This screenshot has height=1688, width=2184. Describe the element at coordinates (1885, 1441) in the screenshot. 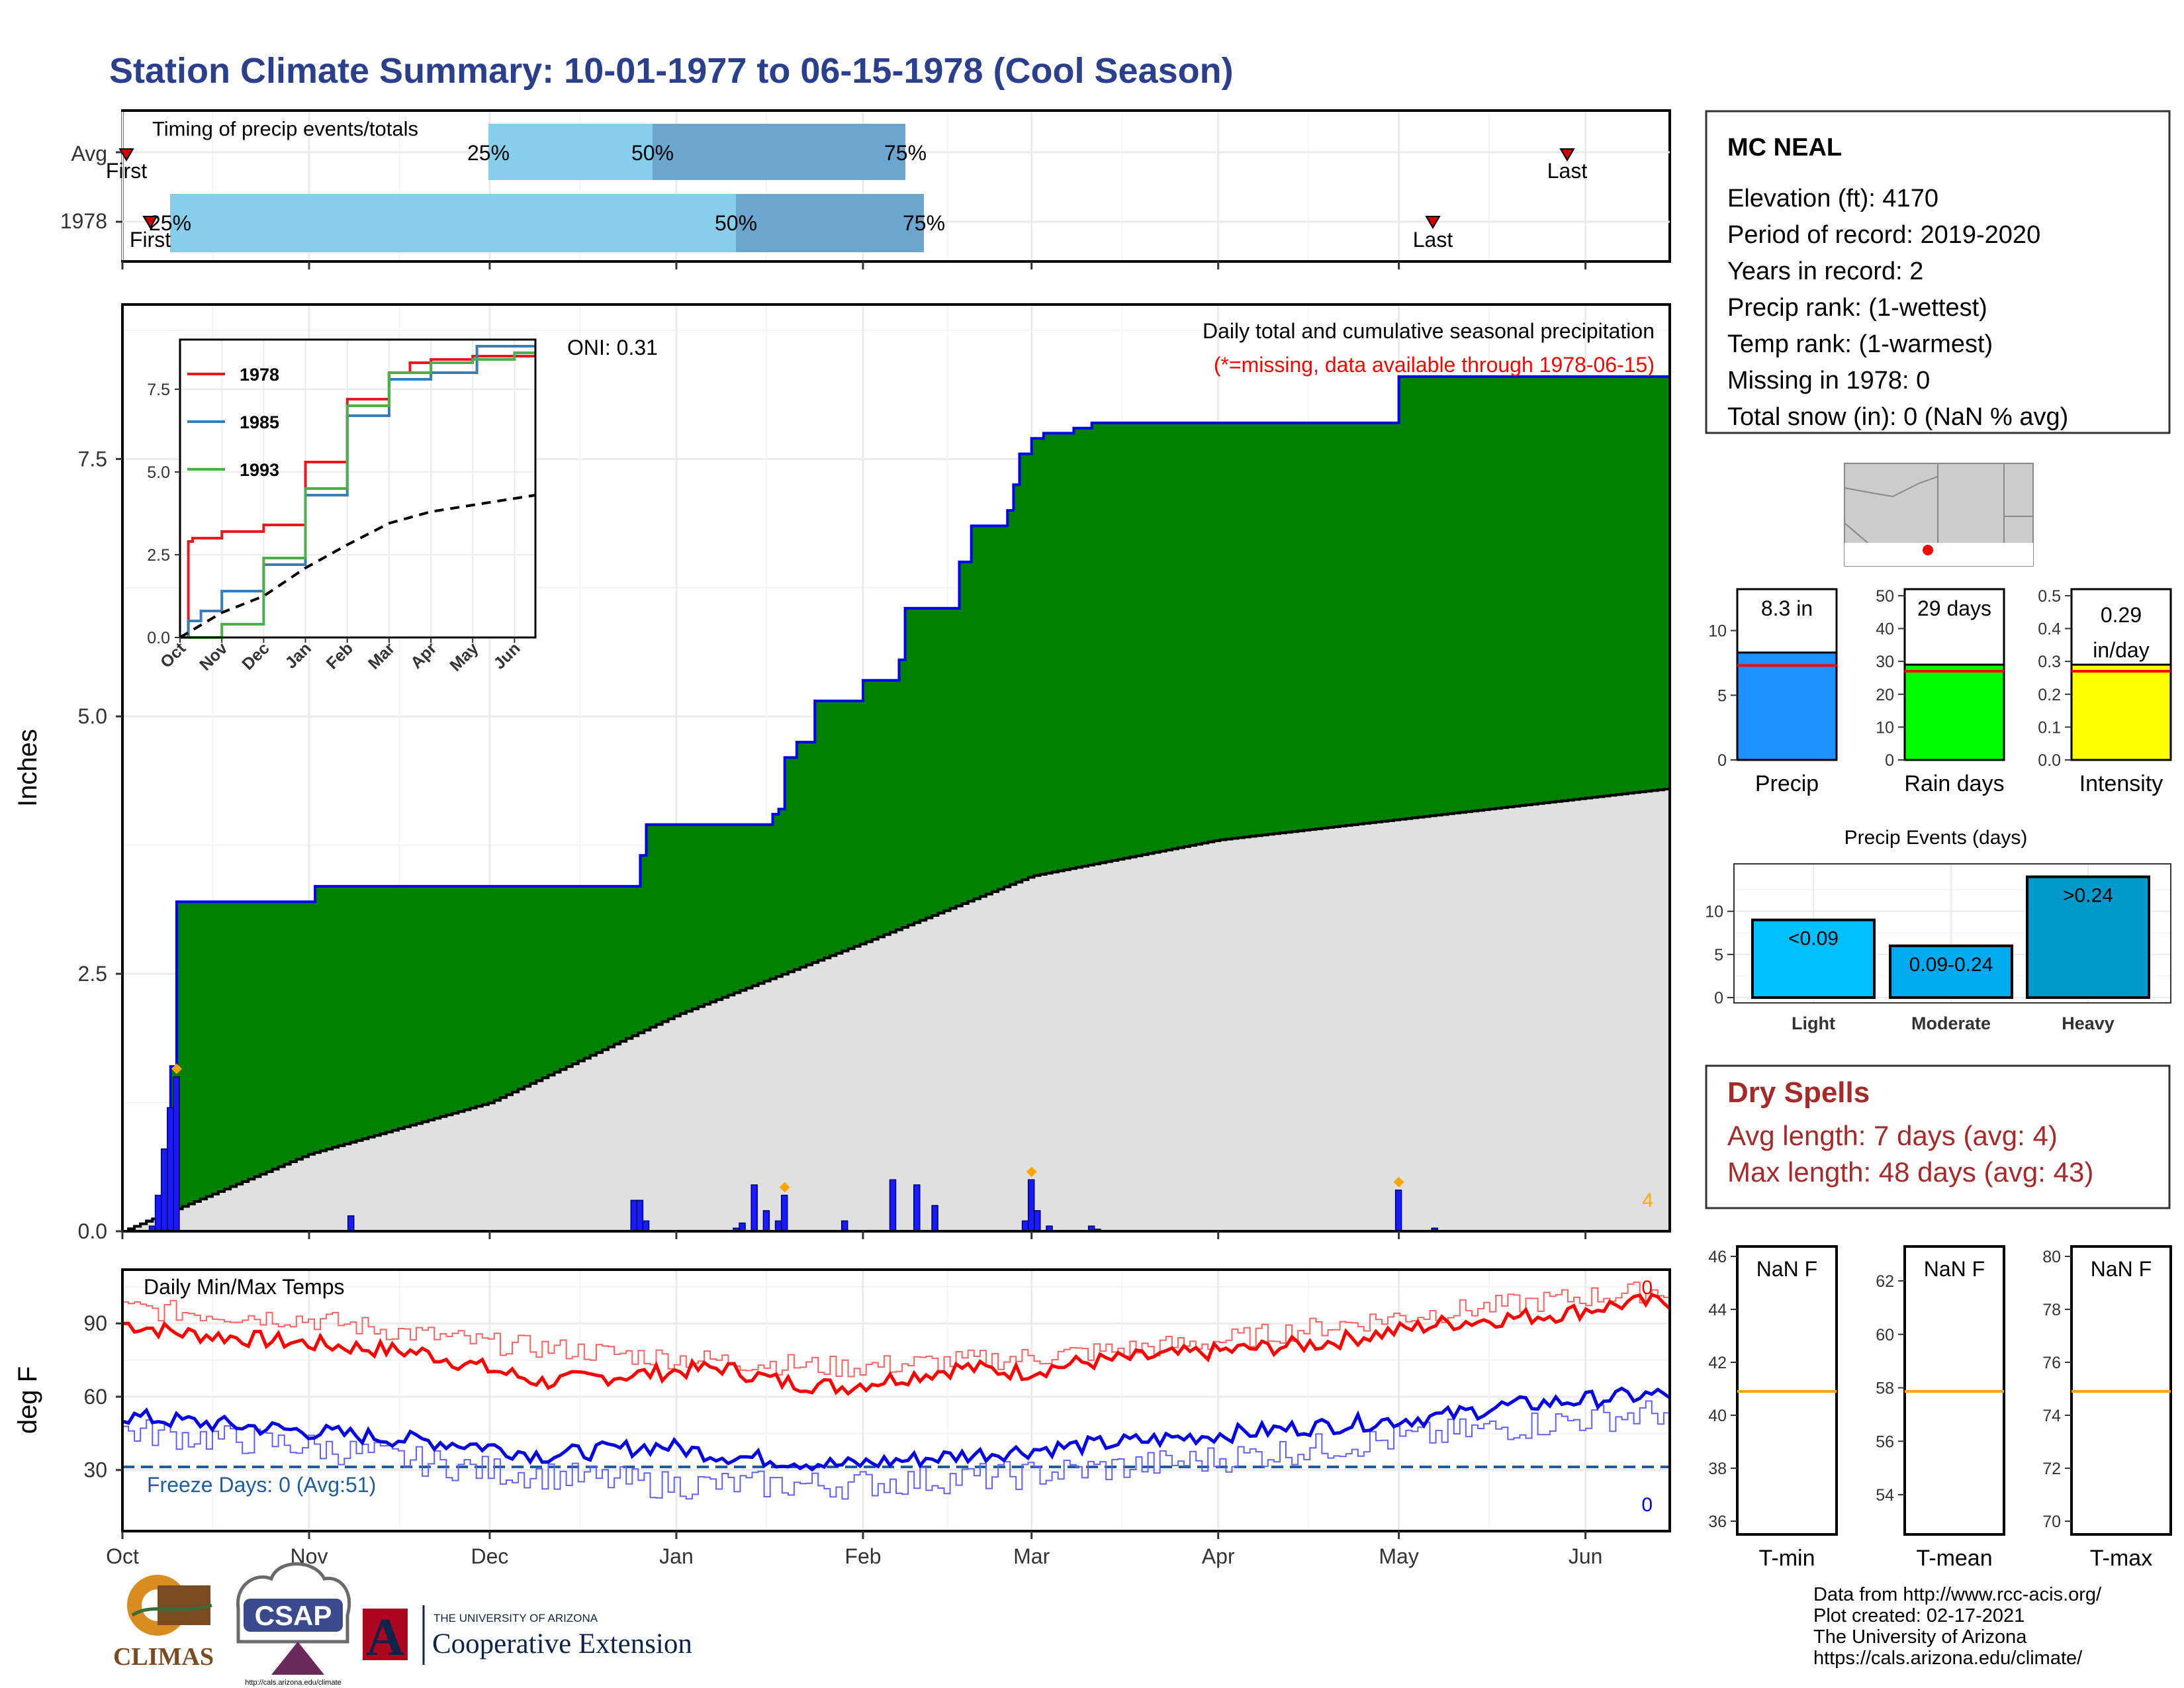

I see `temp-box-tick-label: 56` at that location.